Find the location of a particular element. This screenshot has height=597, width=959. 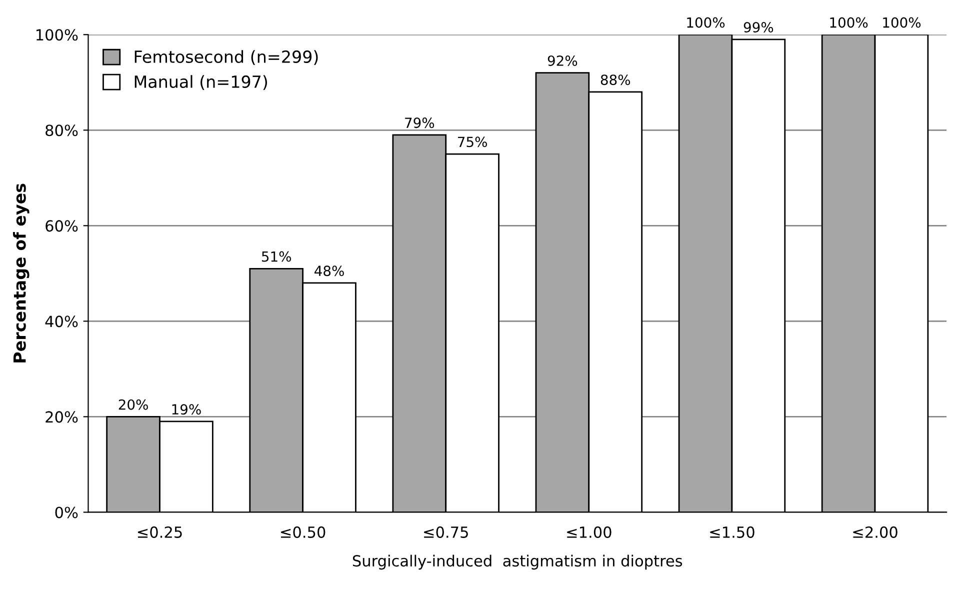

y-tick-label: 20% is located at coordinates (62, 417).